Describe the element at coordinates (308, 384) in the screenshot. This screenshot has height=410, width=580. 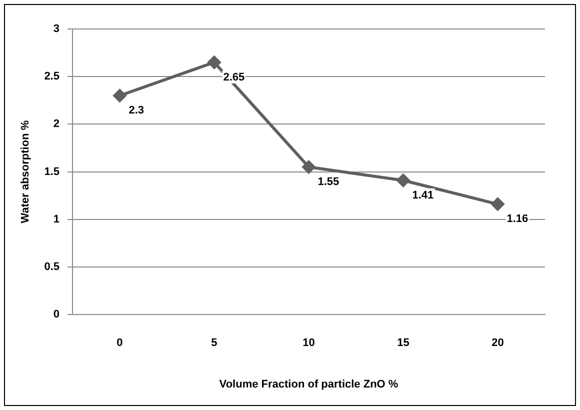
I see `x-axis-title: Volume Fraction of particle ZnO %` at that location.